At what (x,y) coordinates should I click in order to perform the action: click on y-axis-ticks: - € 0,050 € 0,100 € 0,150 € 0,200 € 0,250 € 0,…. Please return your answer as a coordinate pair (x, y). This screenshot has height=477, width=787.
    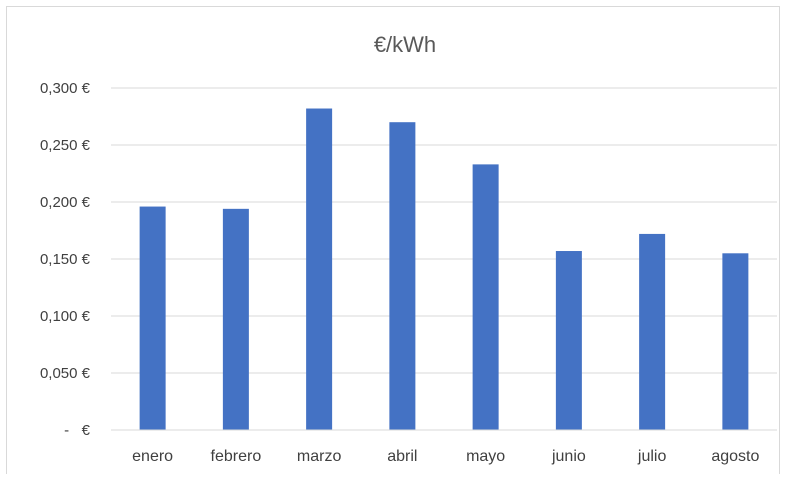
    Looking at the image, I should click on (65, 259).